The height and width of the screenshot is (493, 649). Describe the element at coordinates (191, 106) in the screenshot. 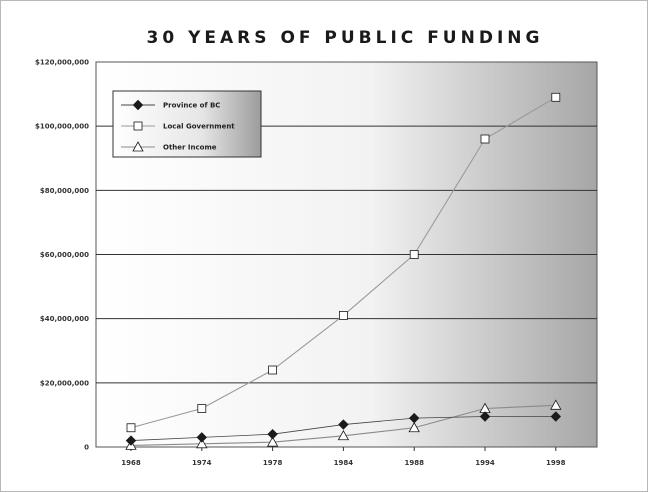

I see `legend-label: Province of BC` at that location.